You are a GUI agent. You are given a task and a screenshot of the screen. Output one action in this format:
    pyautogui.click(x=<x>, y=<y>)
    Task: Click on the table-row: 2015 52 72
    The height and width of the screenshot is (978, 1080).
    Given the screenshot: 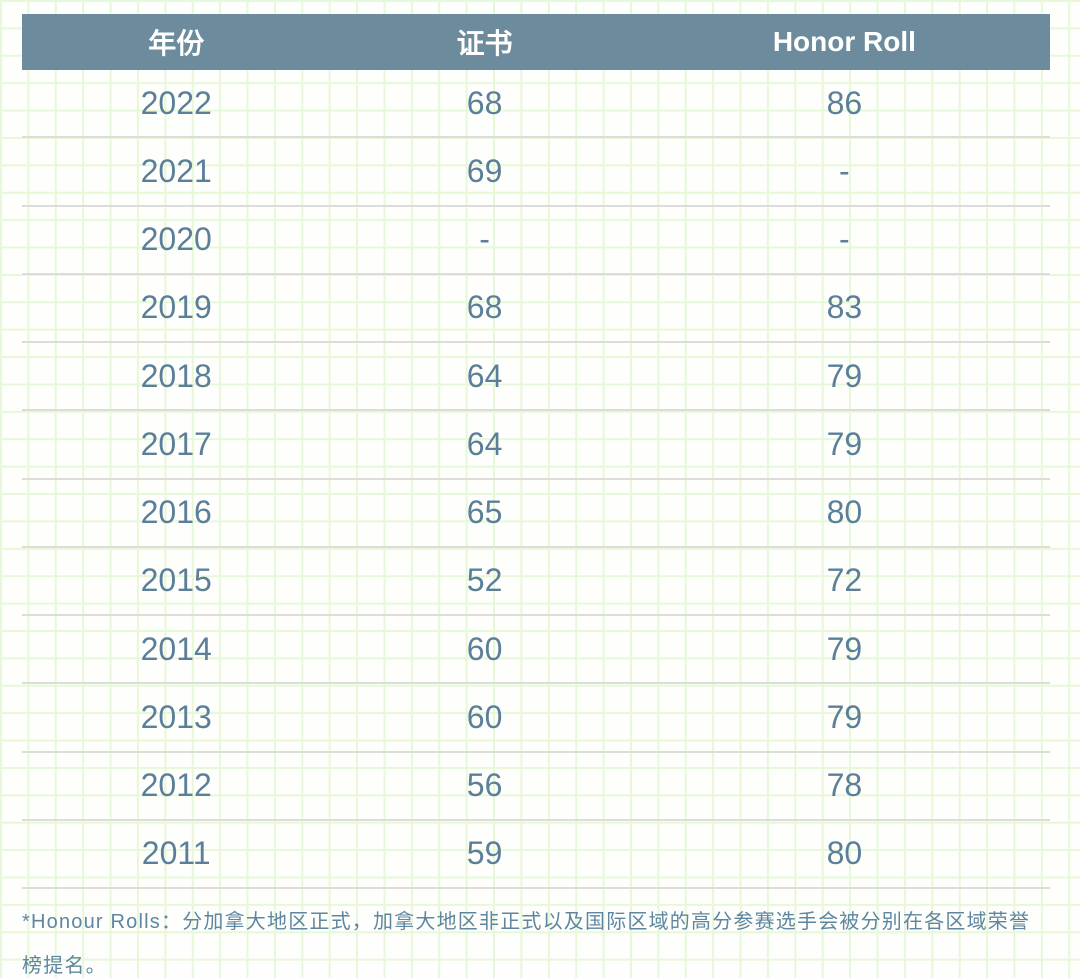 What is the action you would take?
    pyautogui.click(x=536, y=582)
    